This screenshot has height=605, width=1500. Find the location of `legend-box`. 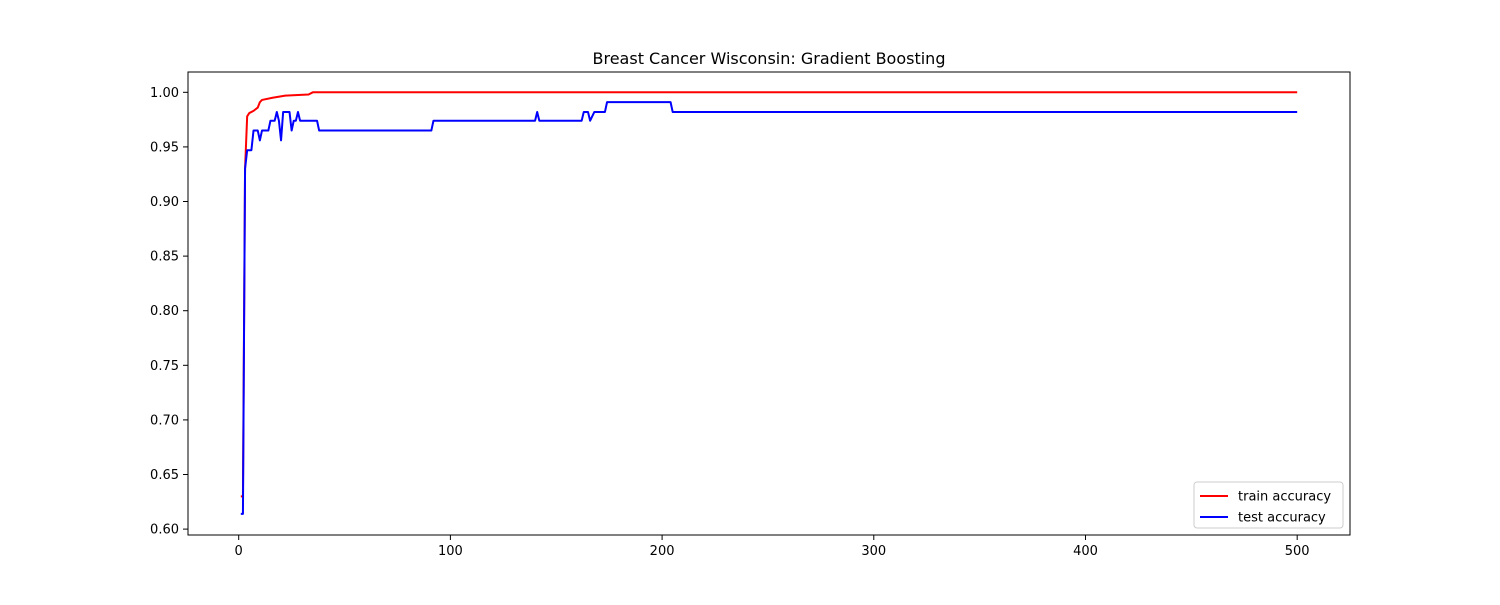

legend-box is located at coordinates (1268, 505).